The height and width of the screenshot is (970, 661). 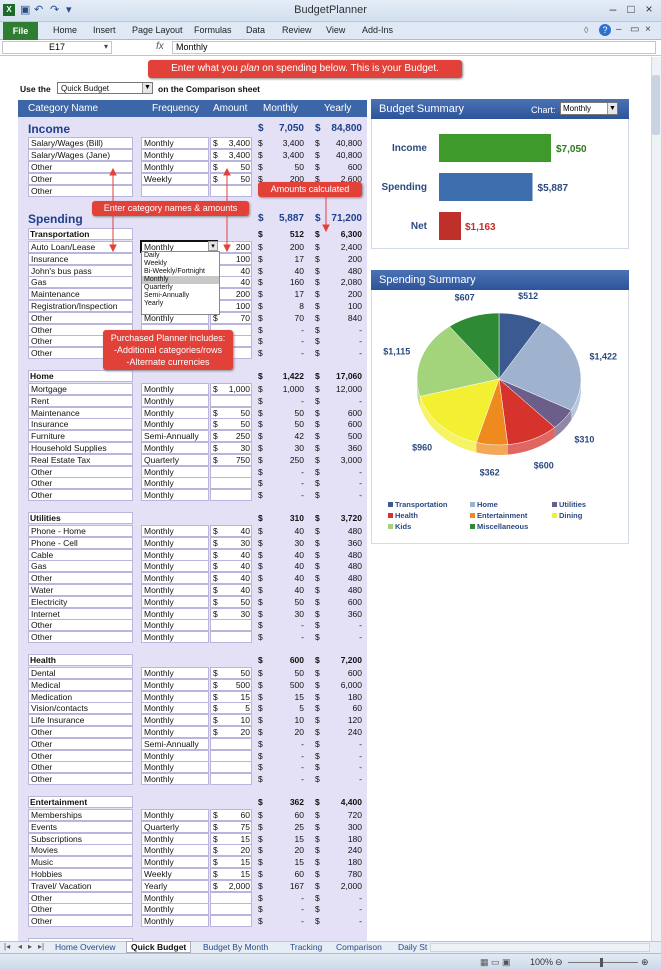 I want to click on category-name-cell: Gas, so click(x=80, y=282).